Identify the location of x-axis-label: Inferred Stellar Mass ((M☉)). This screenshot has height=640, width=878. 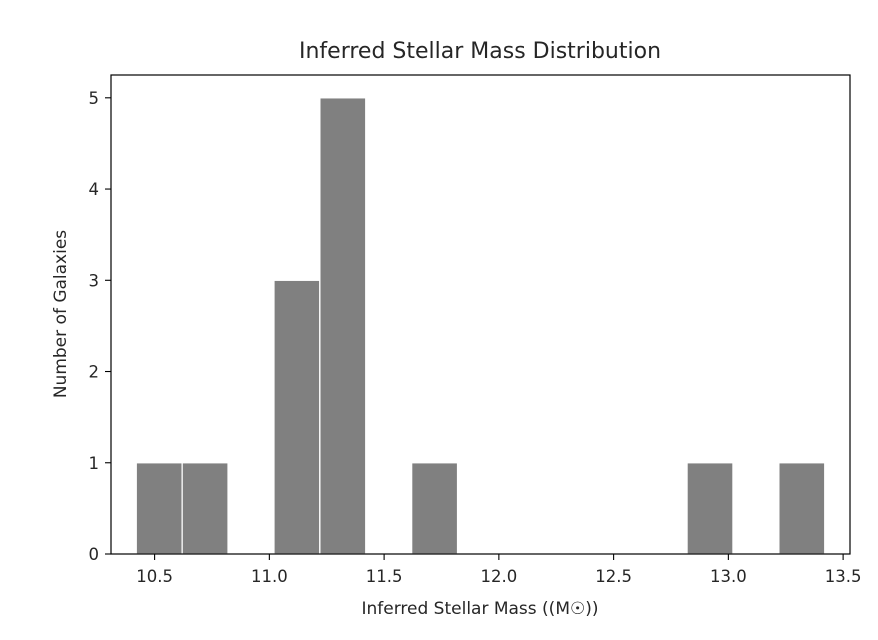
(479, 609).